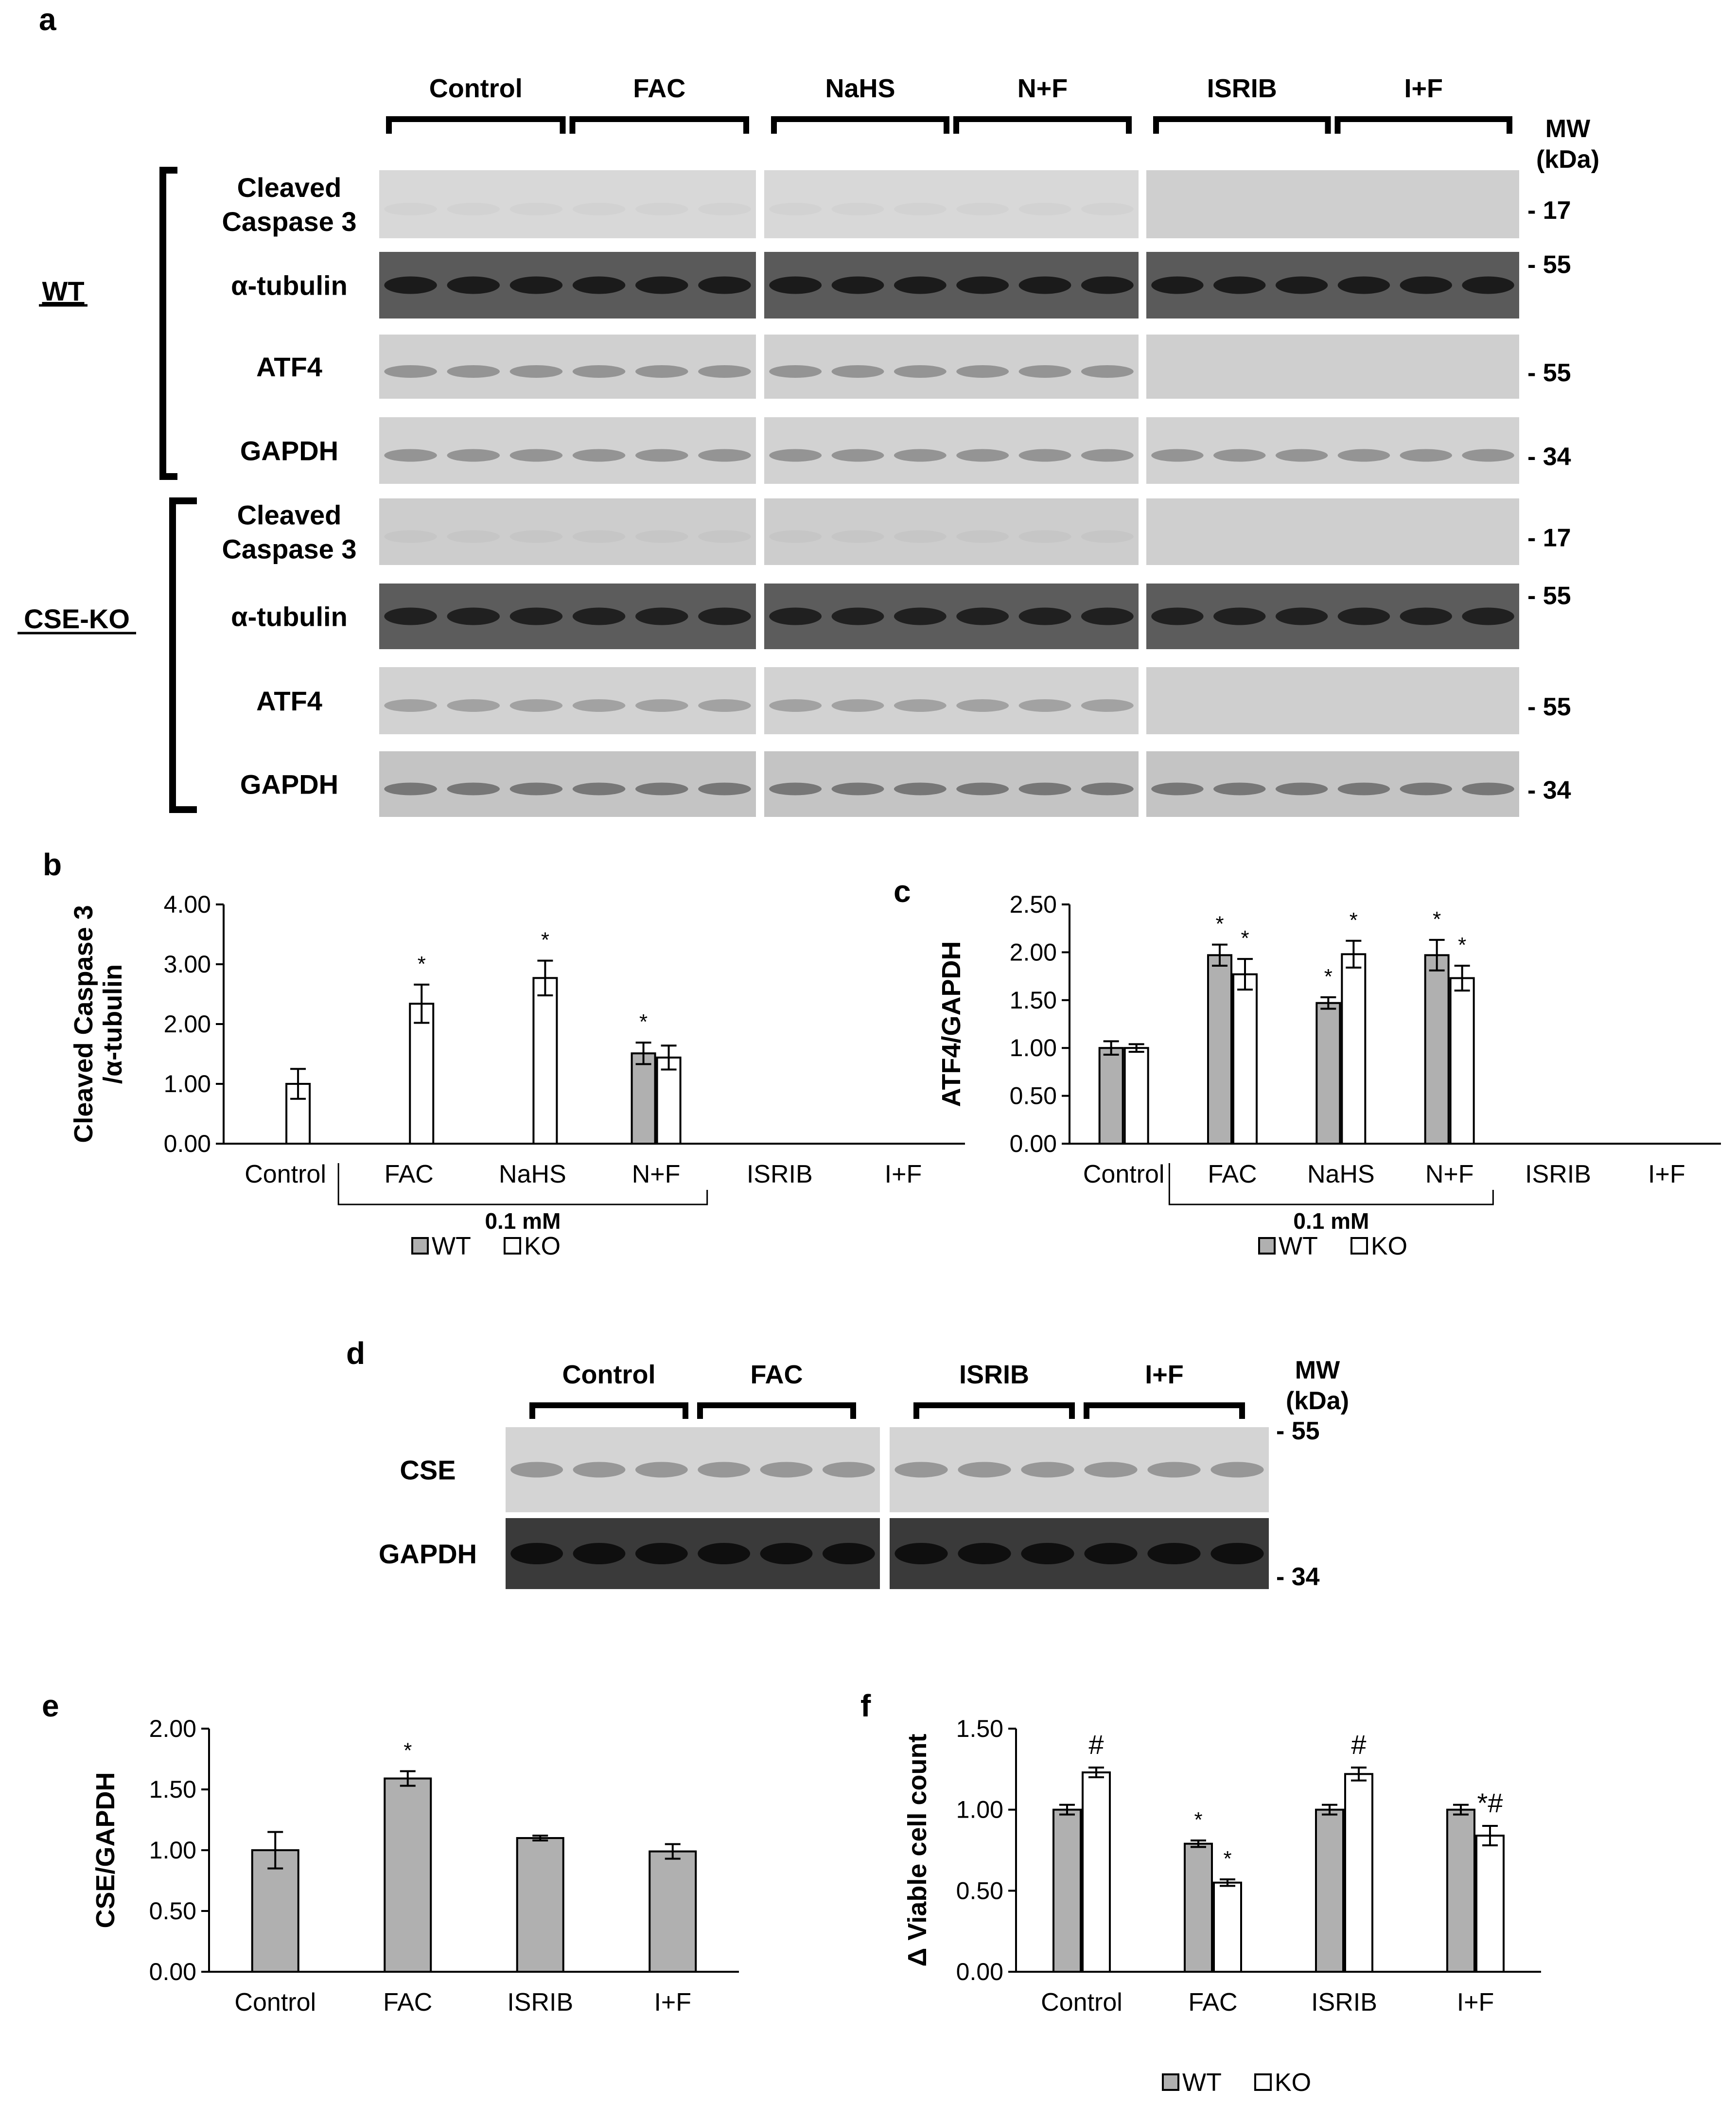 The width and height of the screenshot is (1736, 2105). What do you see at coordinates (1549, 210) in the screenshot?
I see `blot-a-mw-marker: - 17` at bounding box center [1549, 210].